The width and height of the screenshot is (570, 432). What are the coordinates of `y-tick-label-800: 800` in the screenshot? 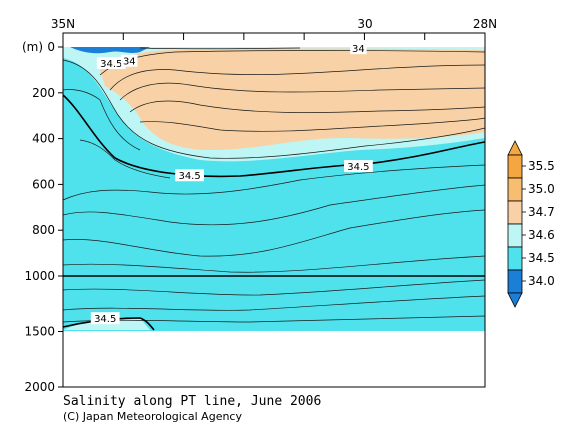 It's located at (43, 230).